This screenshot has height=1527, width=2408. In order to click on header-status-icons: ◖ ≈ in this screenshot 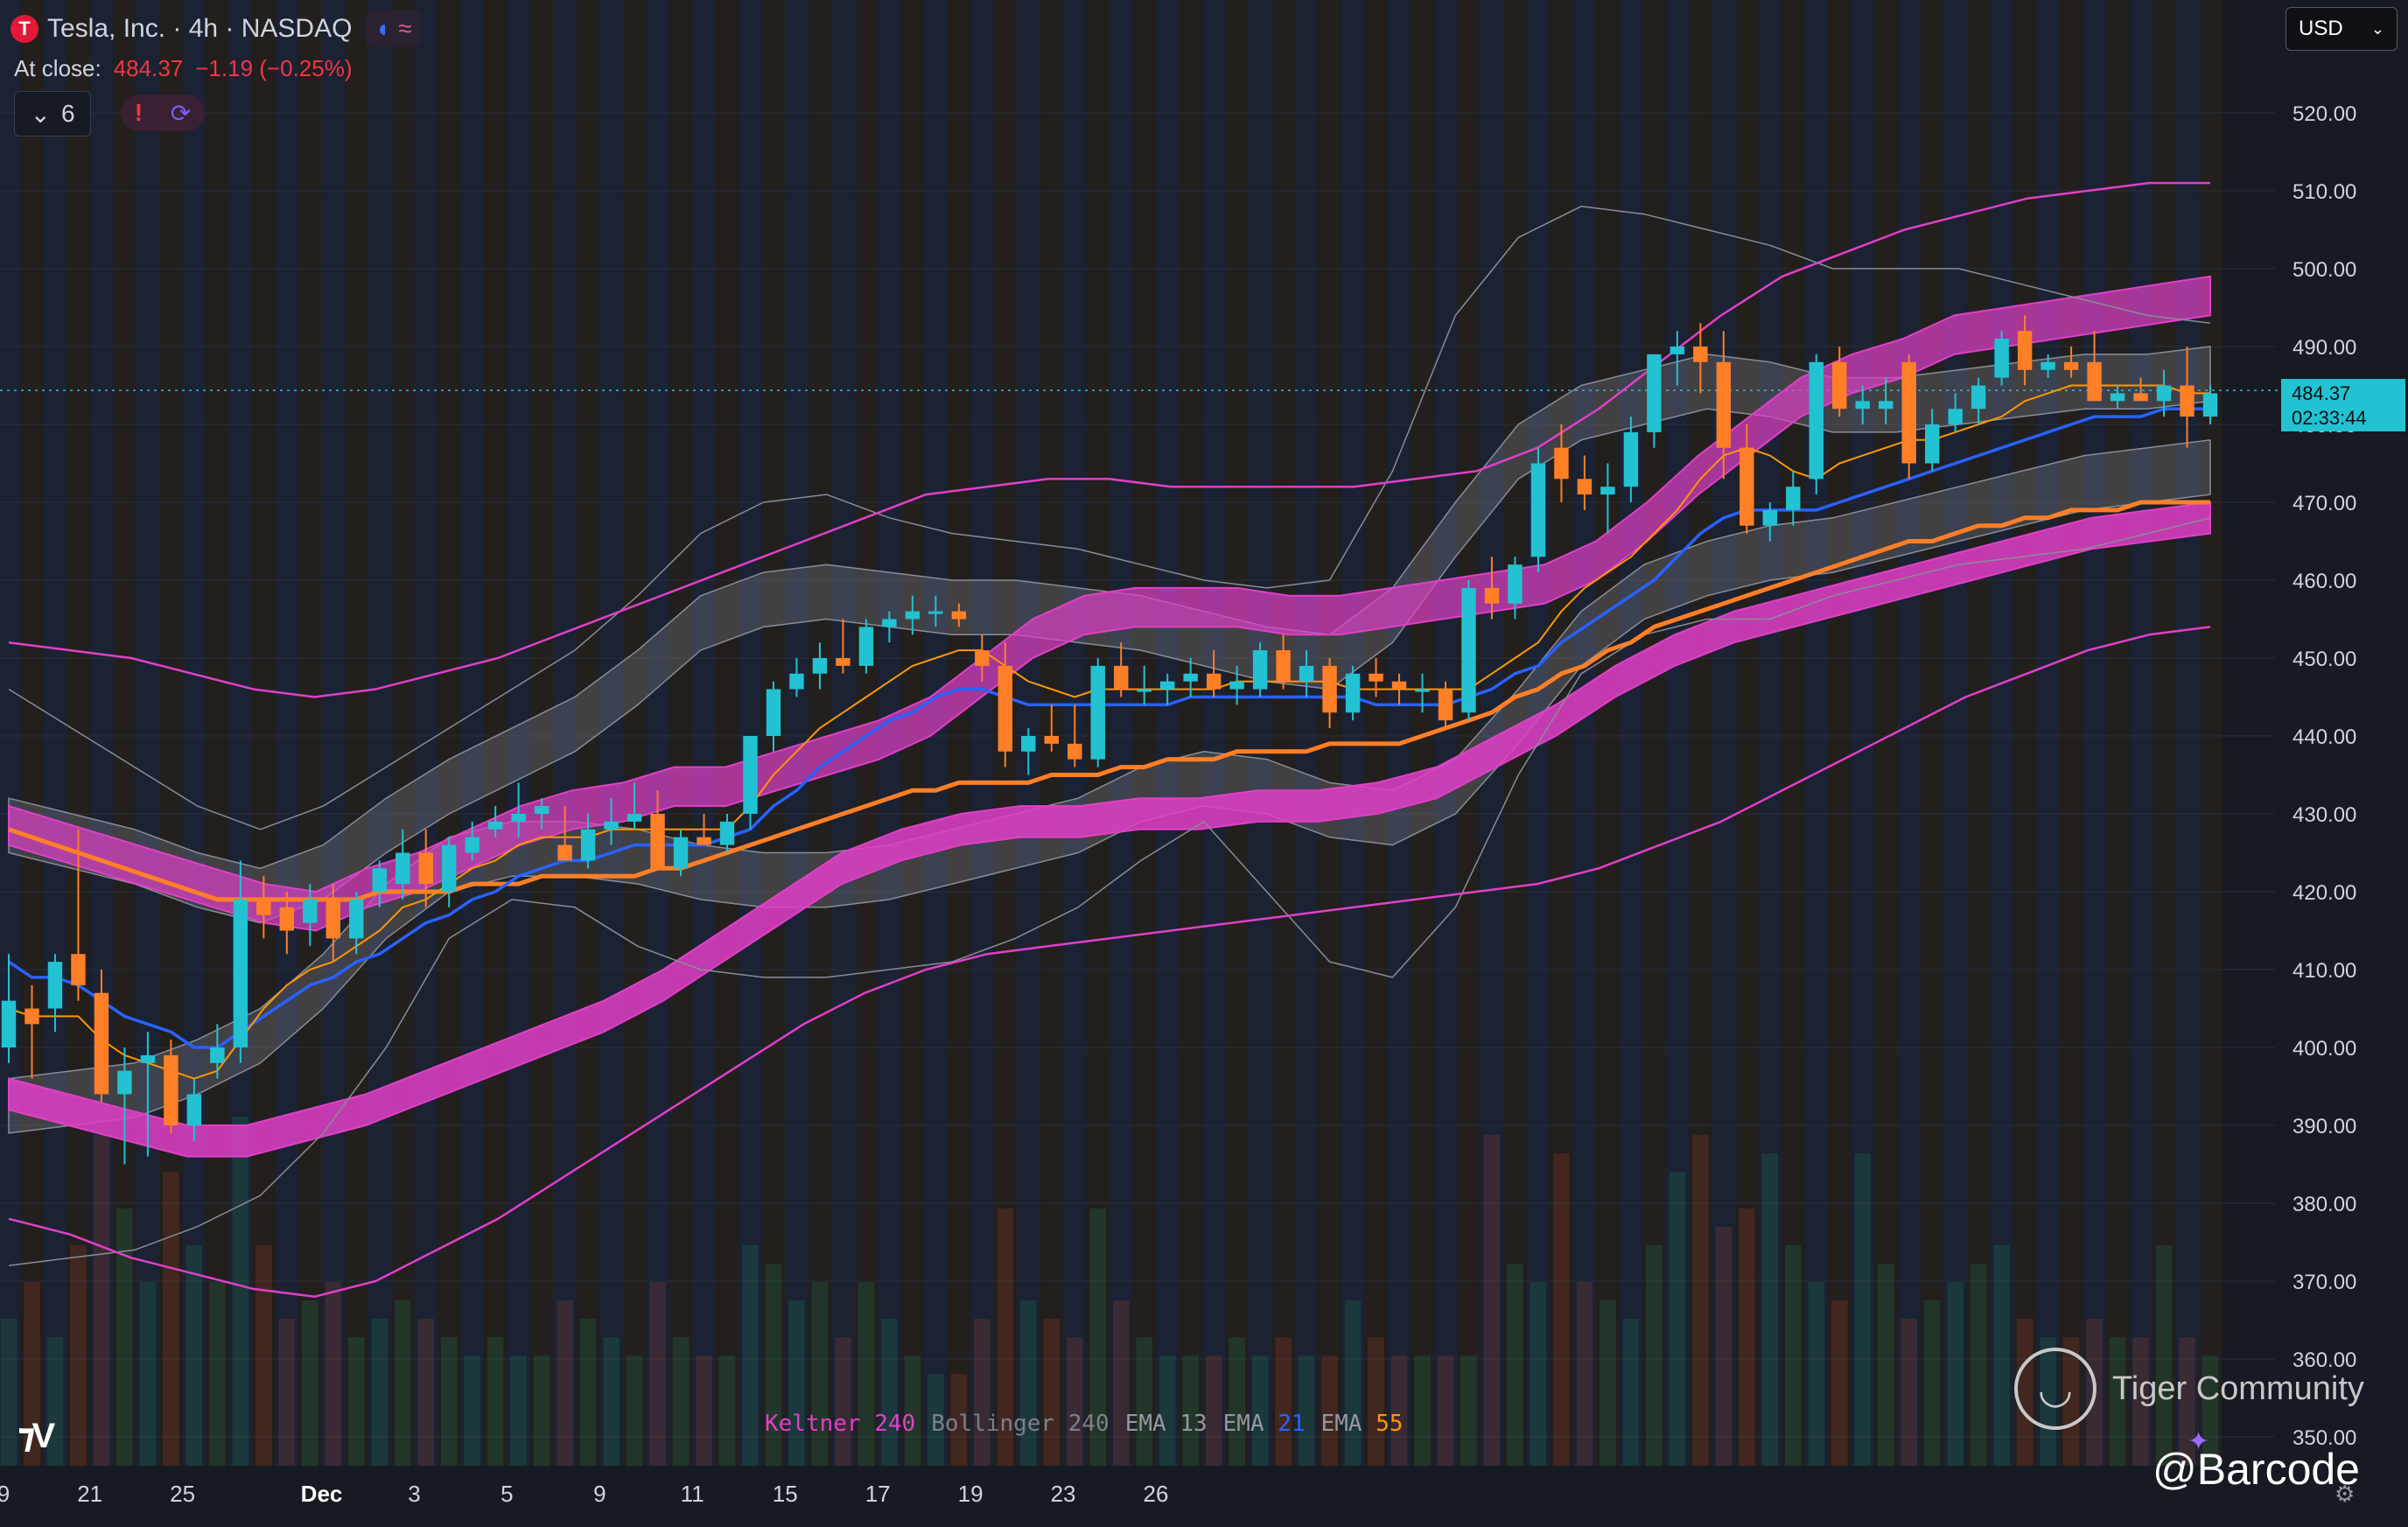, I will do `click(393, 29)`.